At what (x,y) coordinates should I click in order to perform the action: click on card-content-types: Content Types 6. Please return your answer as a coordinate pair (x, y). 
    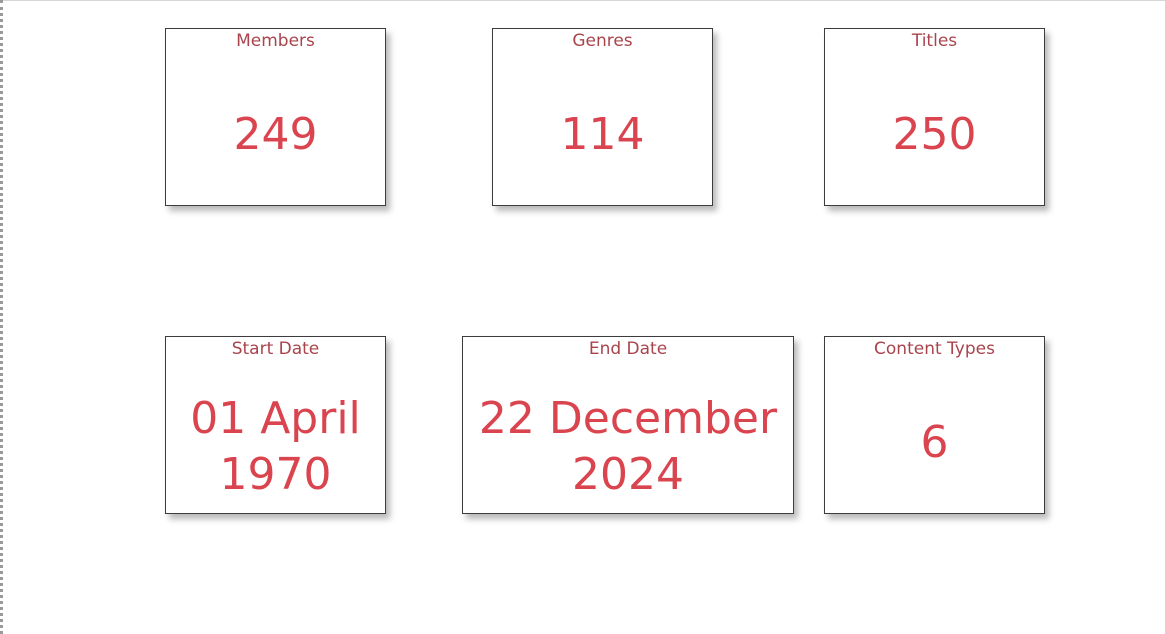
    Looking at the image, I should click on (934, 425).